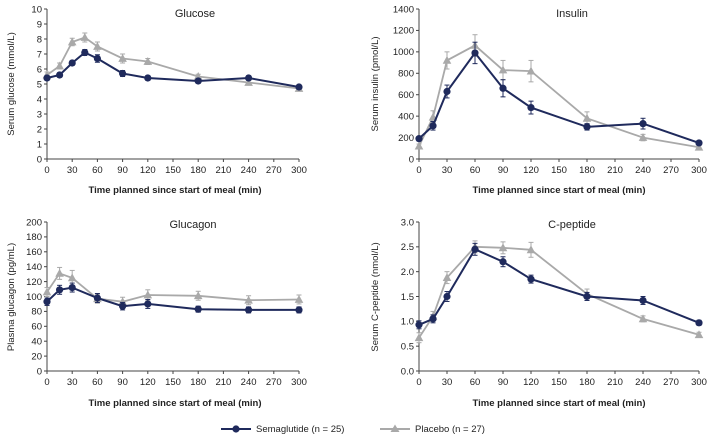 This screenshot has height=437, width=709. Describe the element at coordinates (671, 170) in the screenshot. I see `x-tick-label: 270` at that location.